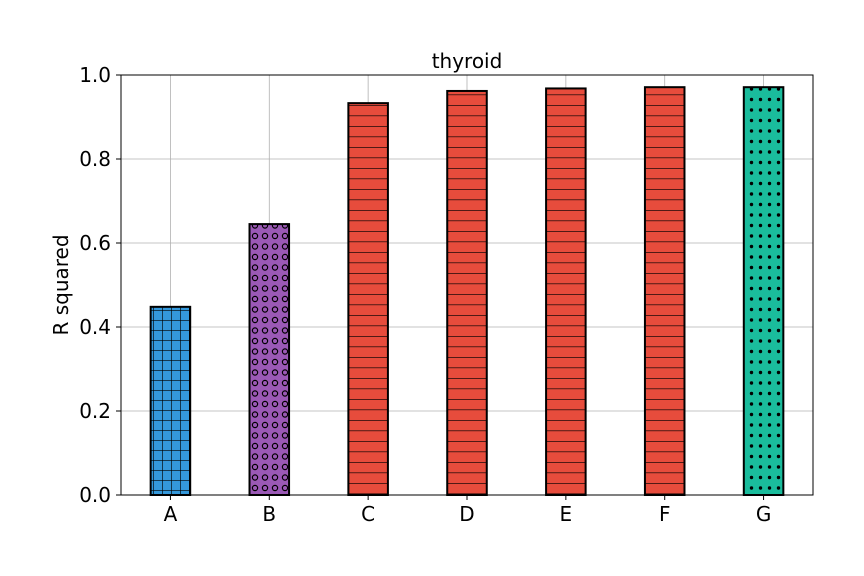  Describe the element at coordinates (368, 514) in the screenshot. I see `x-tick-label: C` at that location.